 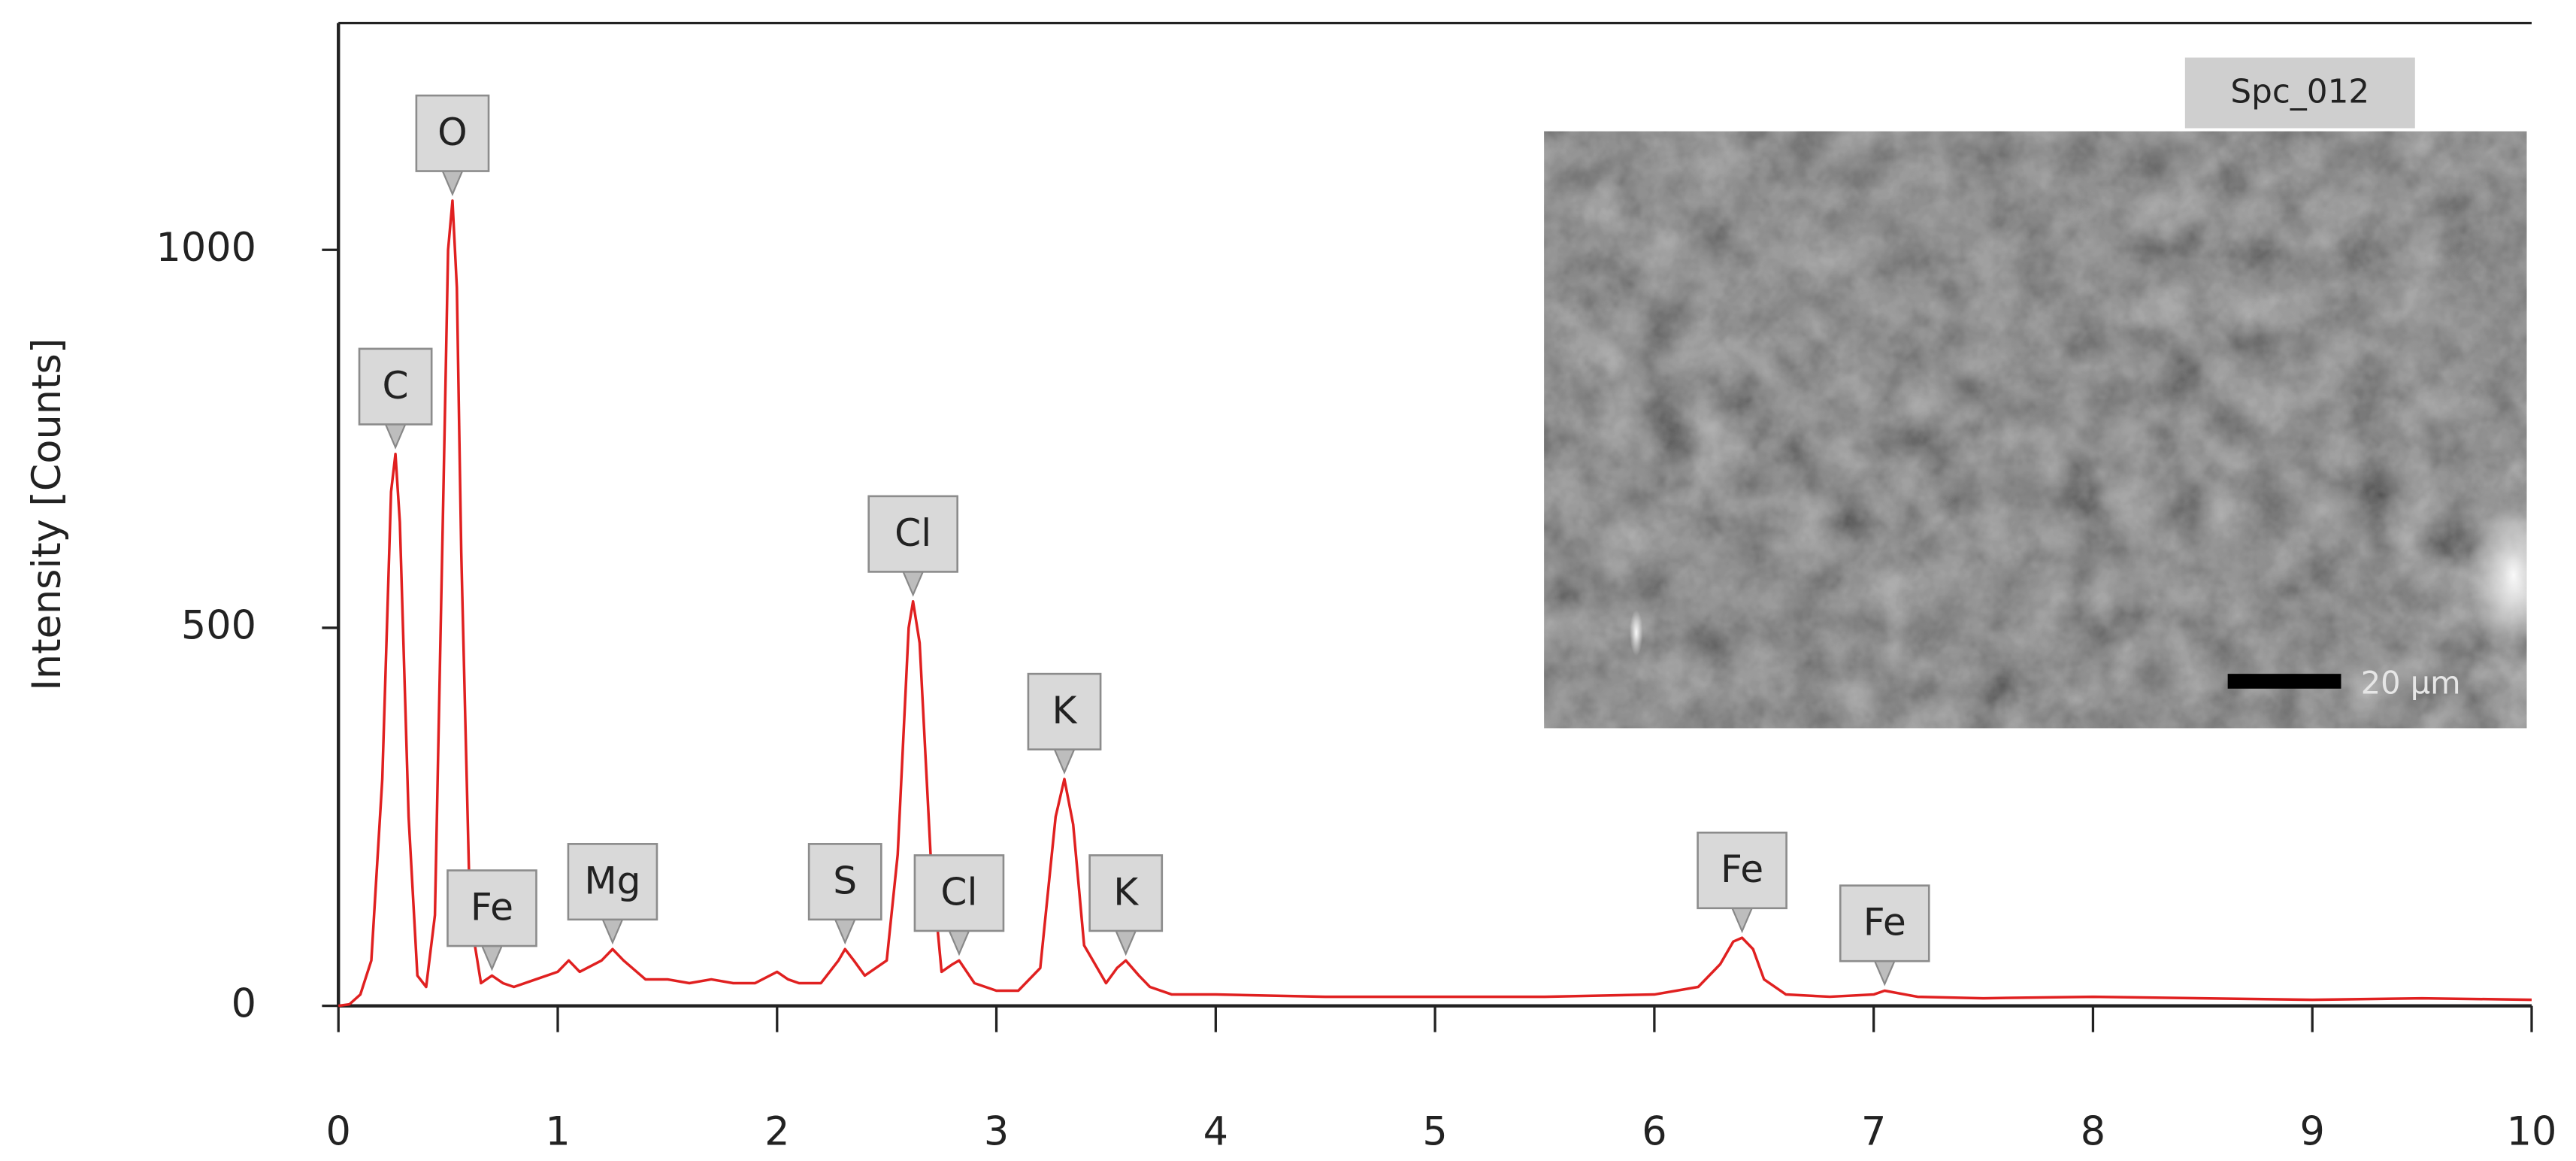 I want to click on peak-label-text: S, so click(x=845, y=880).